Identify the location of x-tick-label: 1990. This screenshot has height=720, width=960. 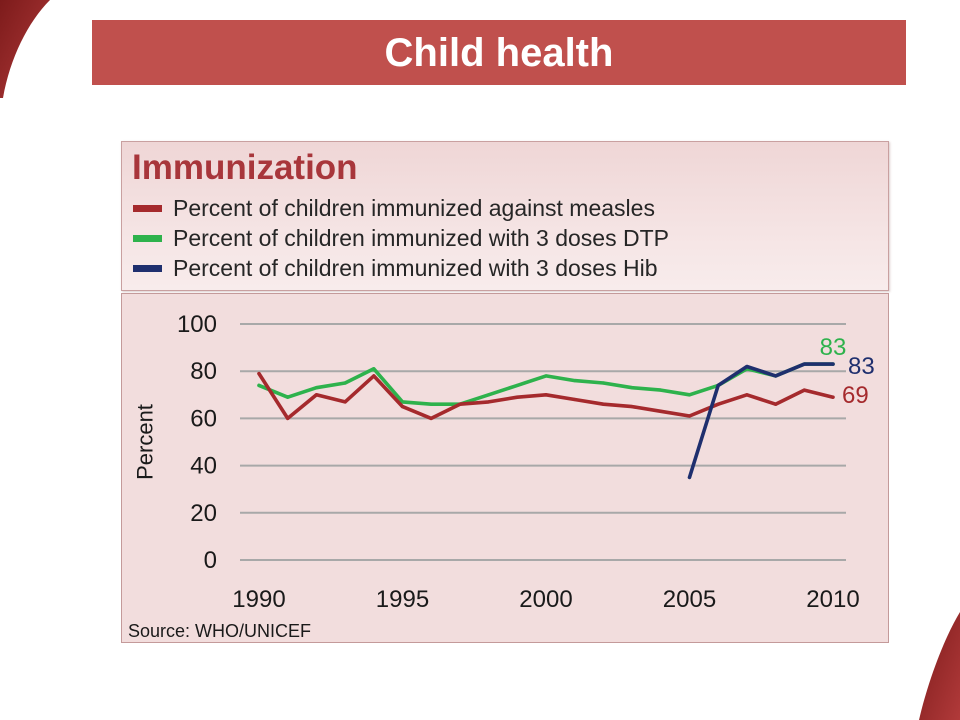
(258, 599).